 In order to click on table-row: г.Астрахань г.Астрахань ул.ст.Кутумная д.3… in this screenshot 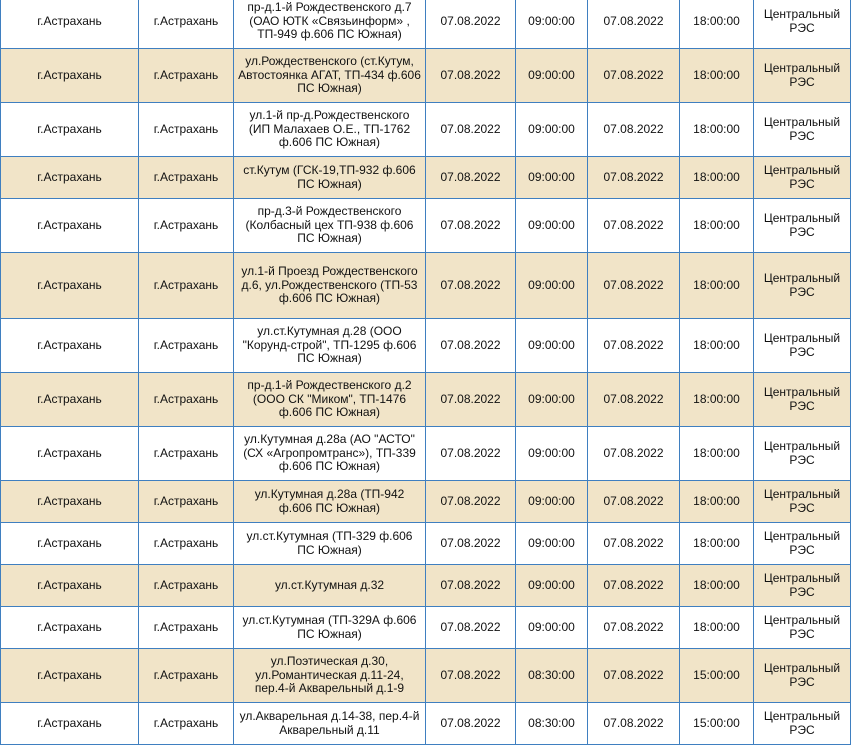, I will do `click(425, 585)`.